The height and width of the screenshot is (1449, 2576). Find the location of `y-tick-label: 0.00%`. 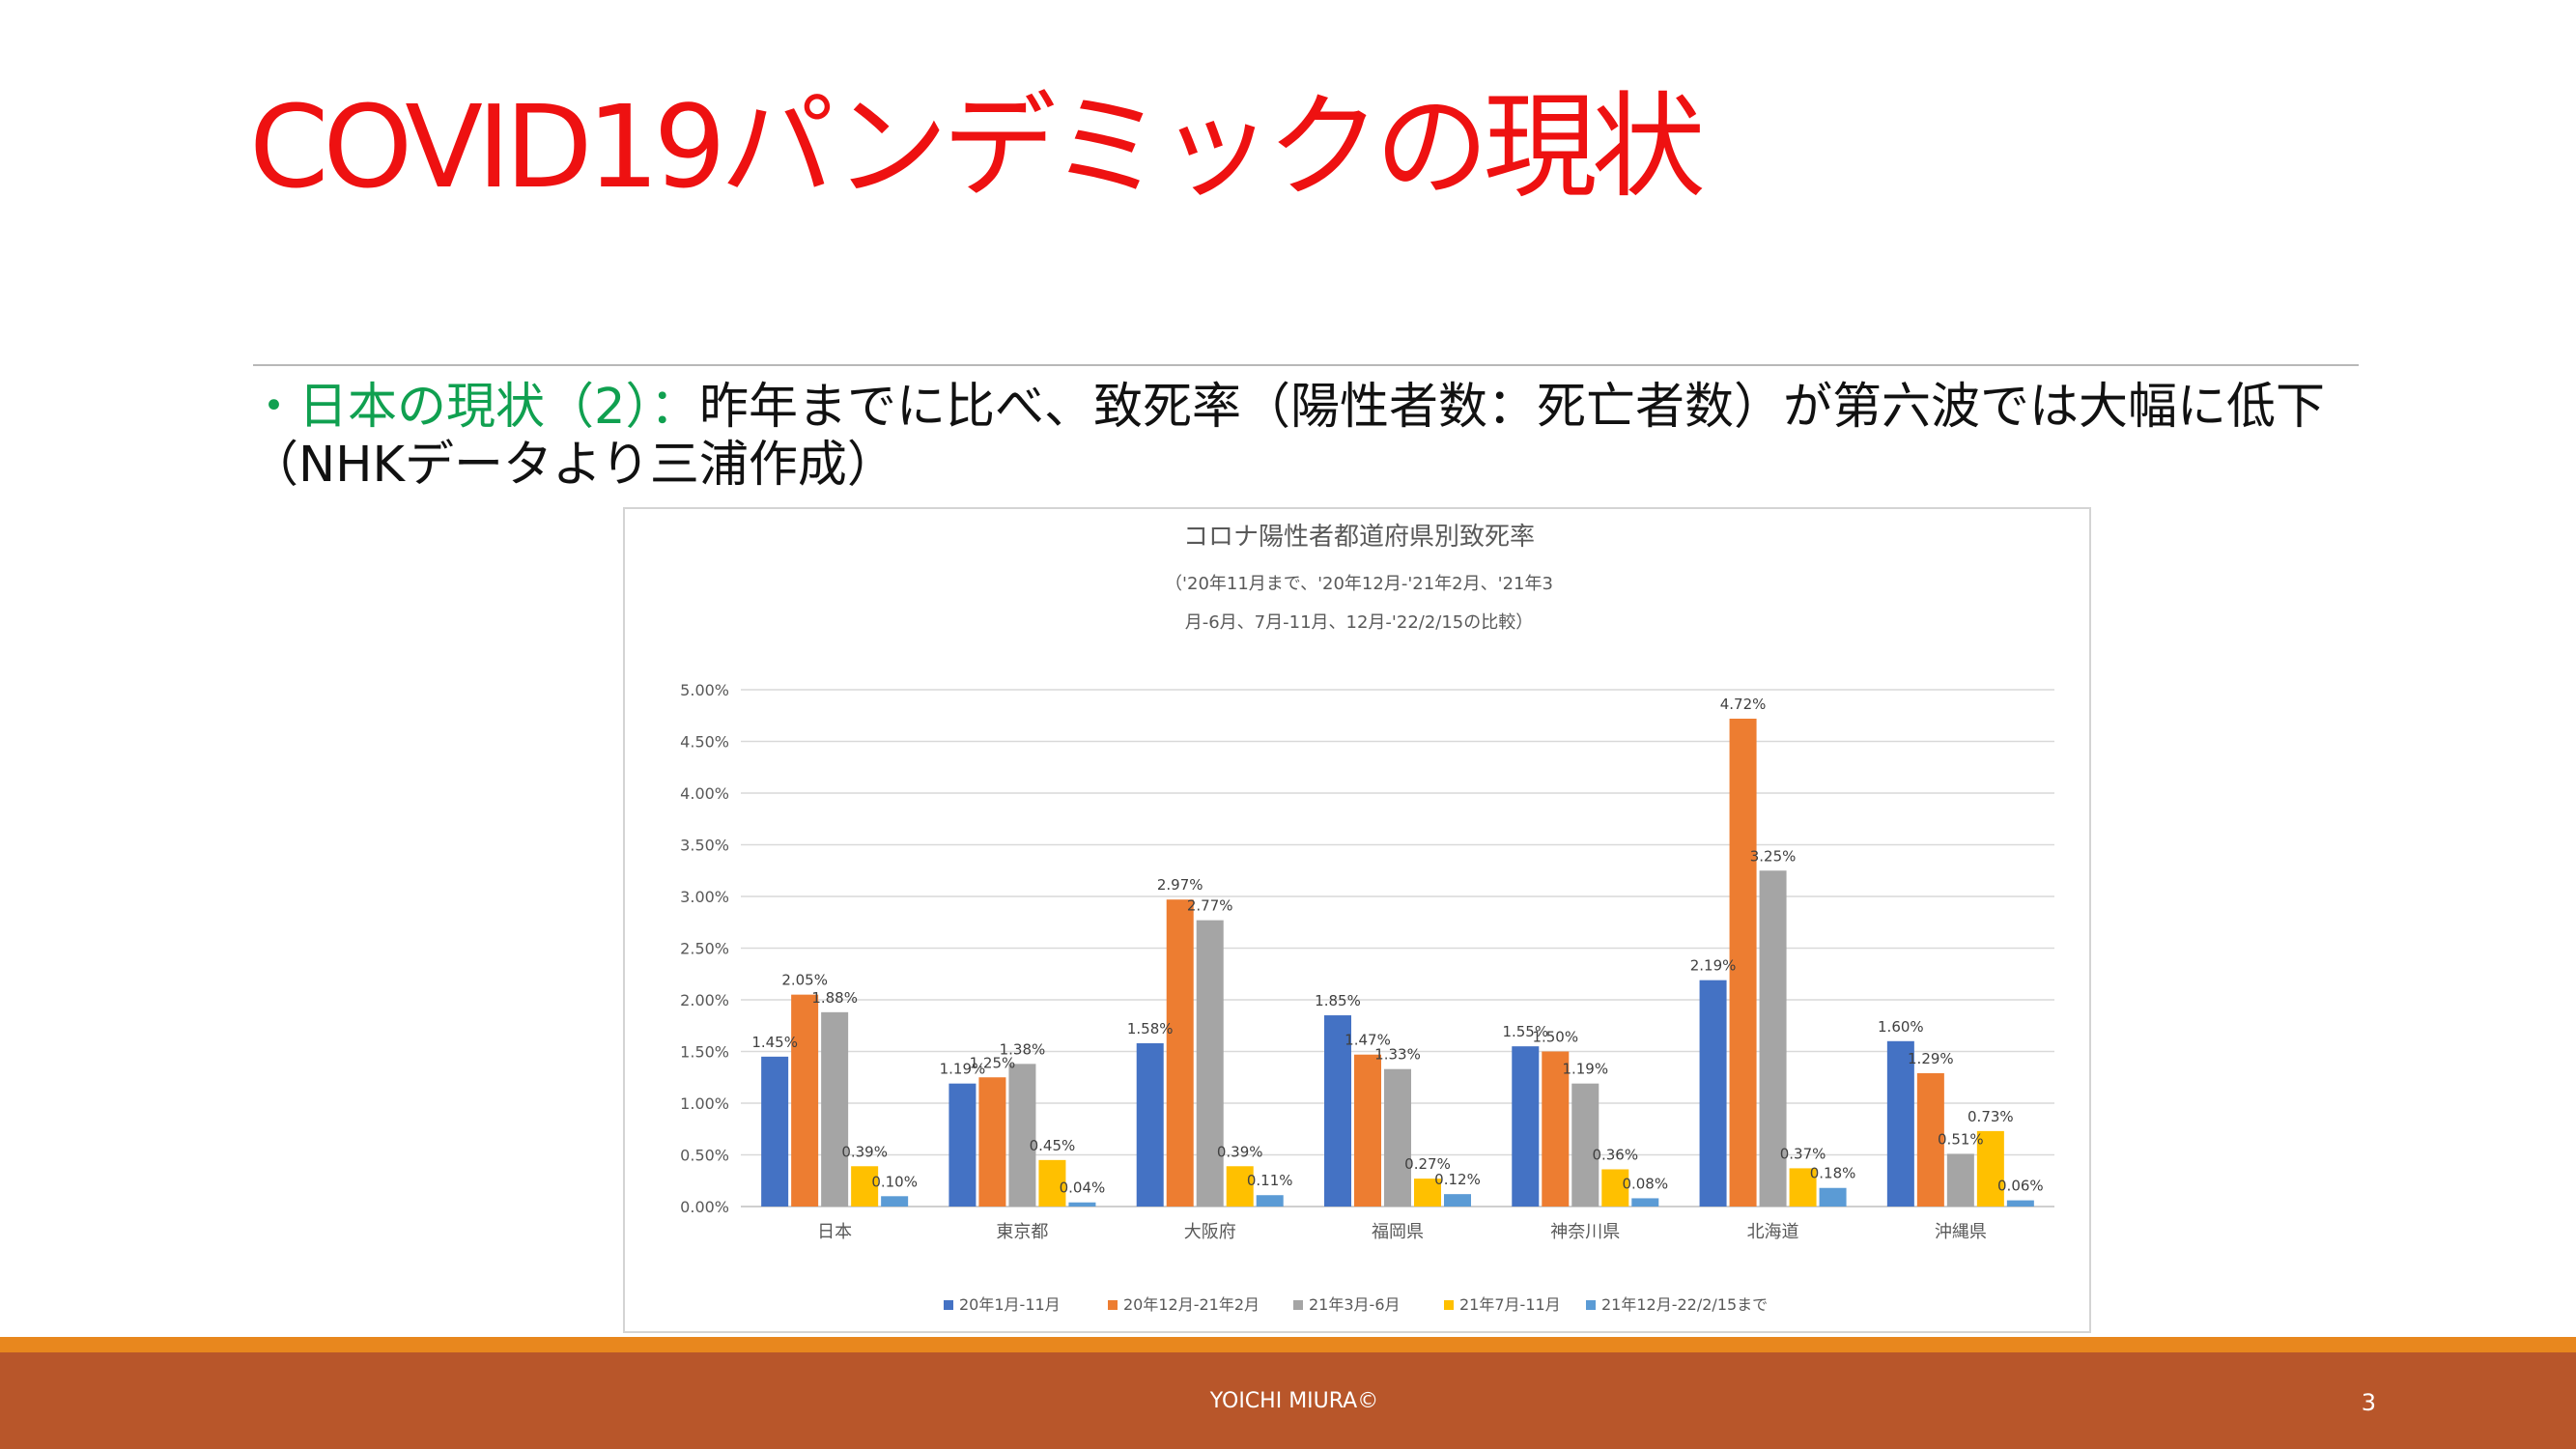

y-tick-label: 0.00% is located at coordinates (704, 1207).